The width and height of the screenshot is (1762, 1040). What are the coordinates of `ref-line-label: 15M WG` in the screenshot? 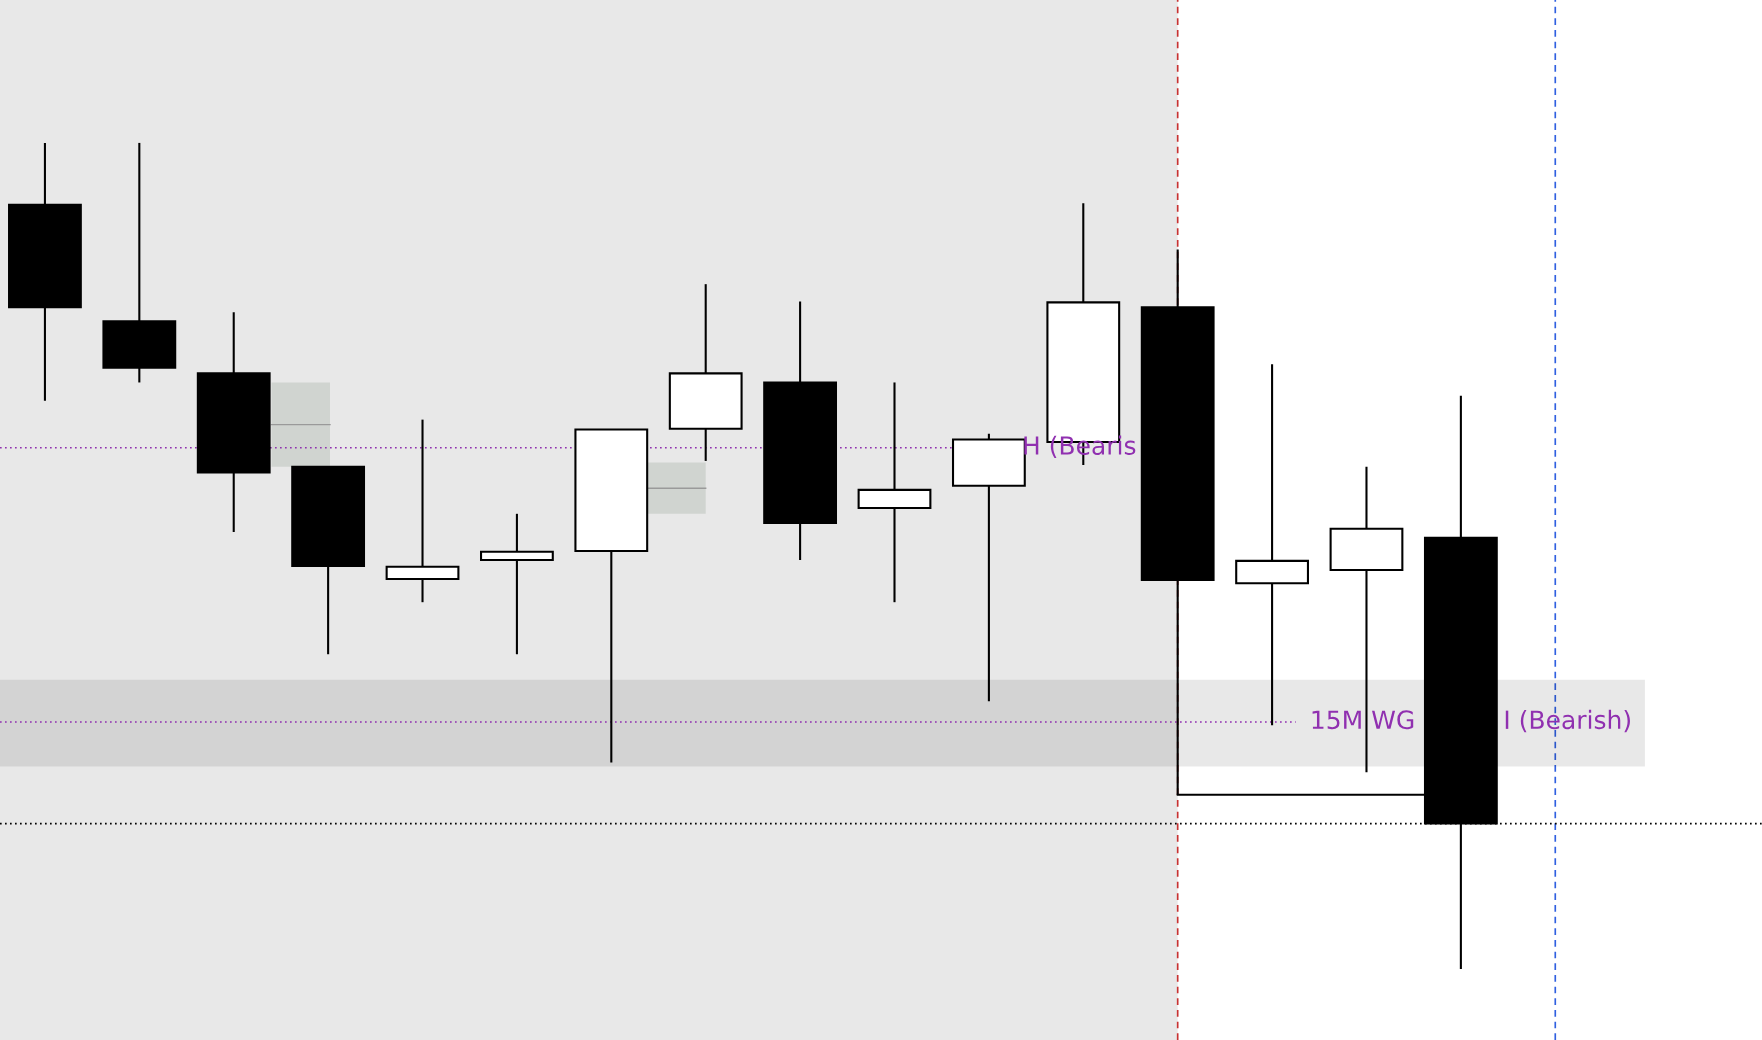 It's located at (1363, 720).